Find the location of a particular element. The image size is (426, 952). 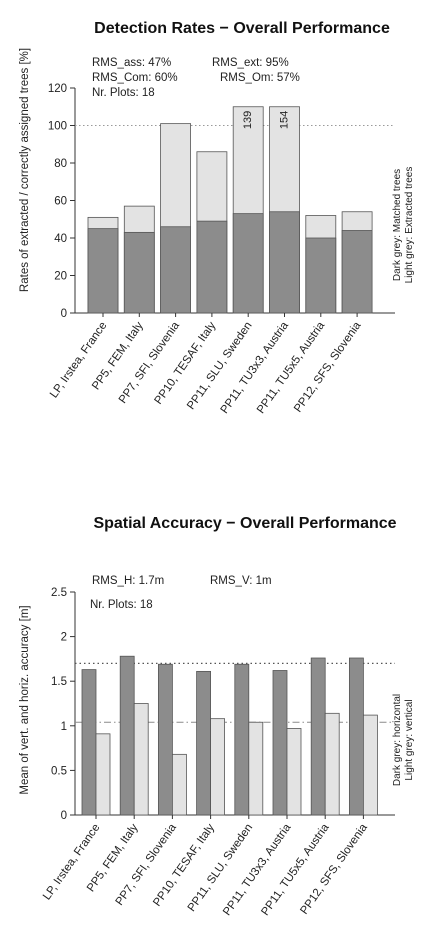

y-tick-label: 60 is located at coordinates (60, 202).